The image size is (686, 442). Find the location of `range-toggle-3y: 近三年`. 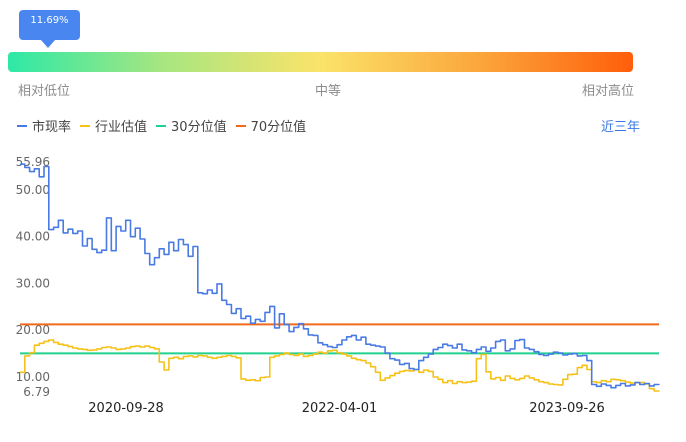

range-toggle-3y: 近三年 is located at coordinates (620, 127).